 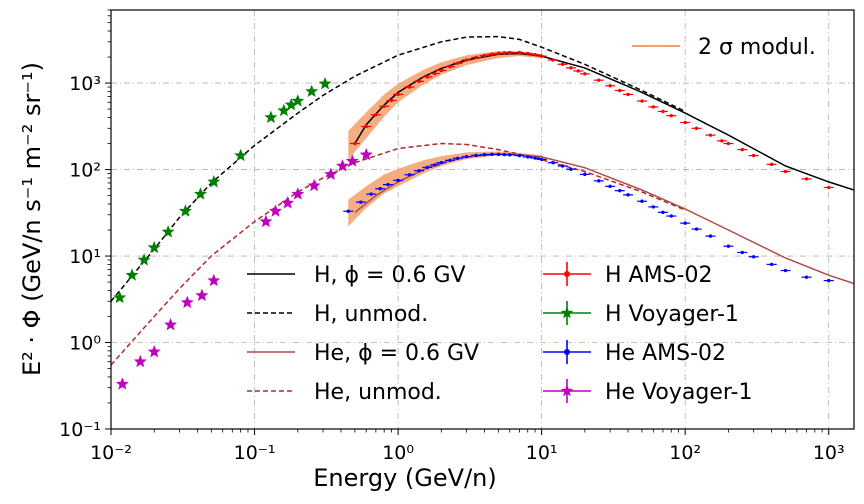 What do you see at coordinates (665, 353) in the screenshot?
I see `legend-label-he-ams-02: He AMS-02` at bounding box center [665, 353].